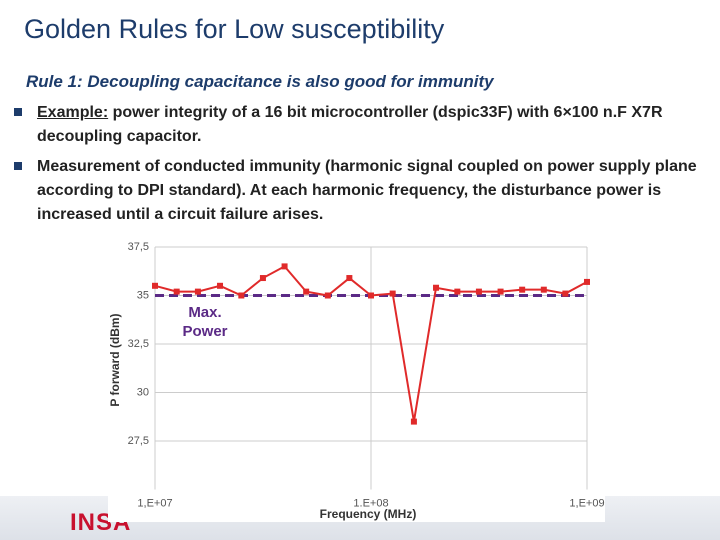  I want to click on slide-title: Golden Rules for Low susceptibility, so click(234, 29).